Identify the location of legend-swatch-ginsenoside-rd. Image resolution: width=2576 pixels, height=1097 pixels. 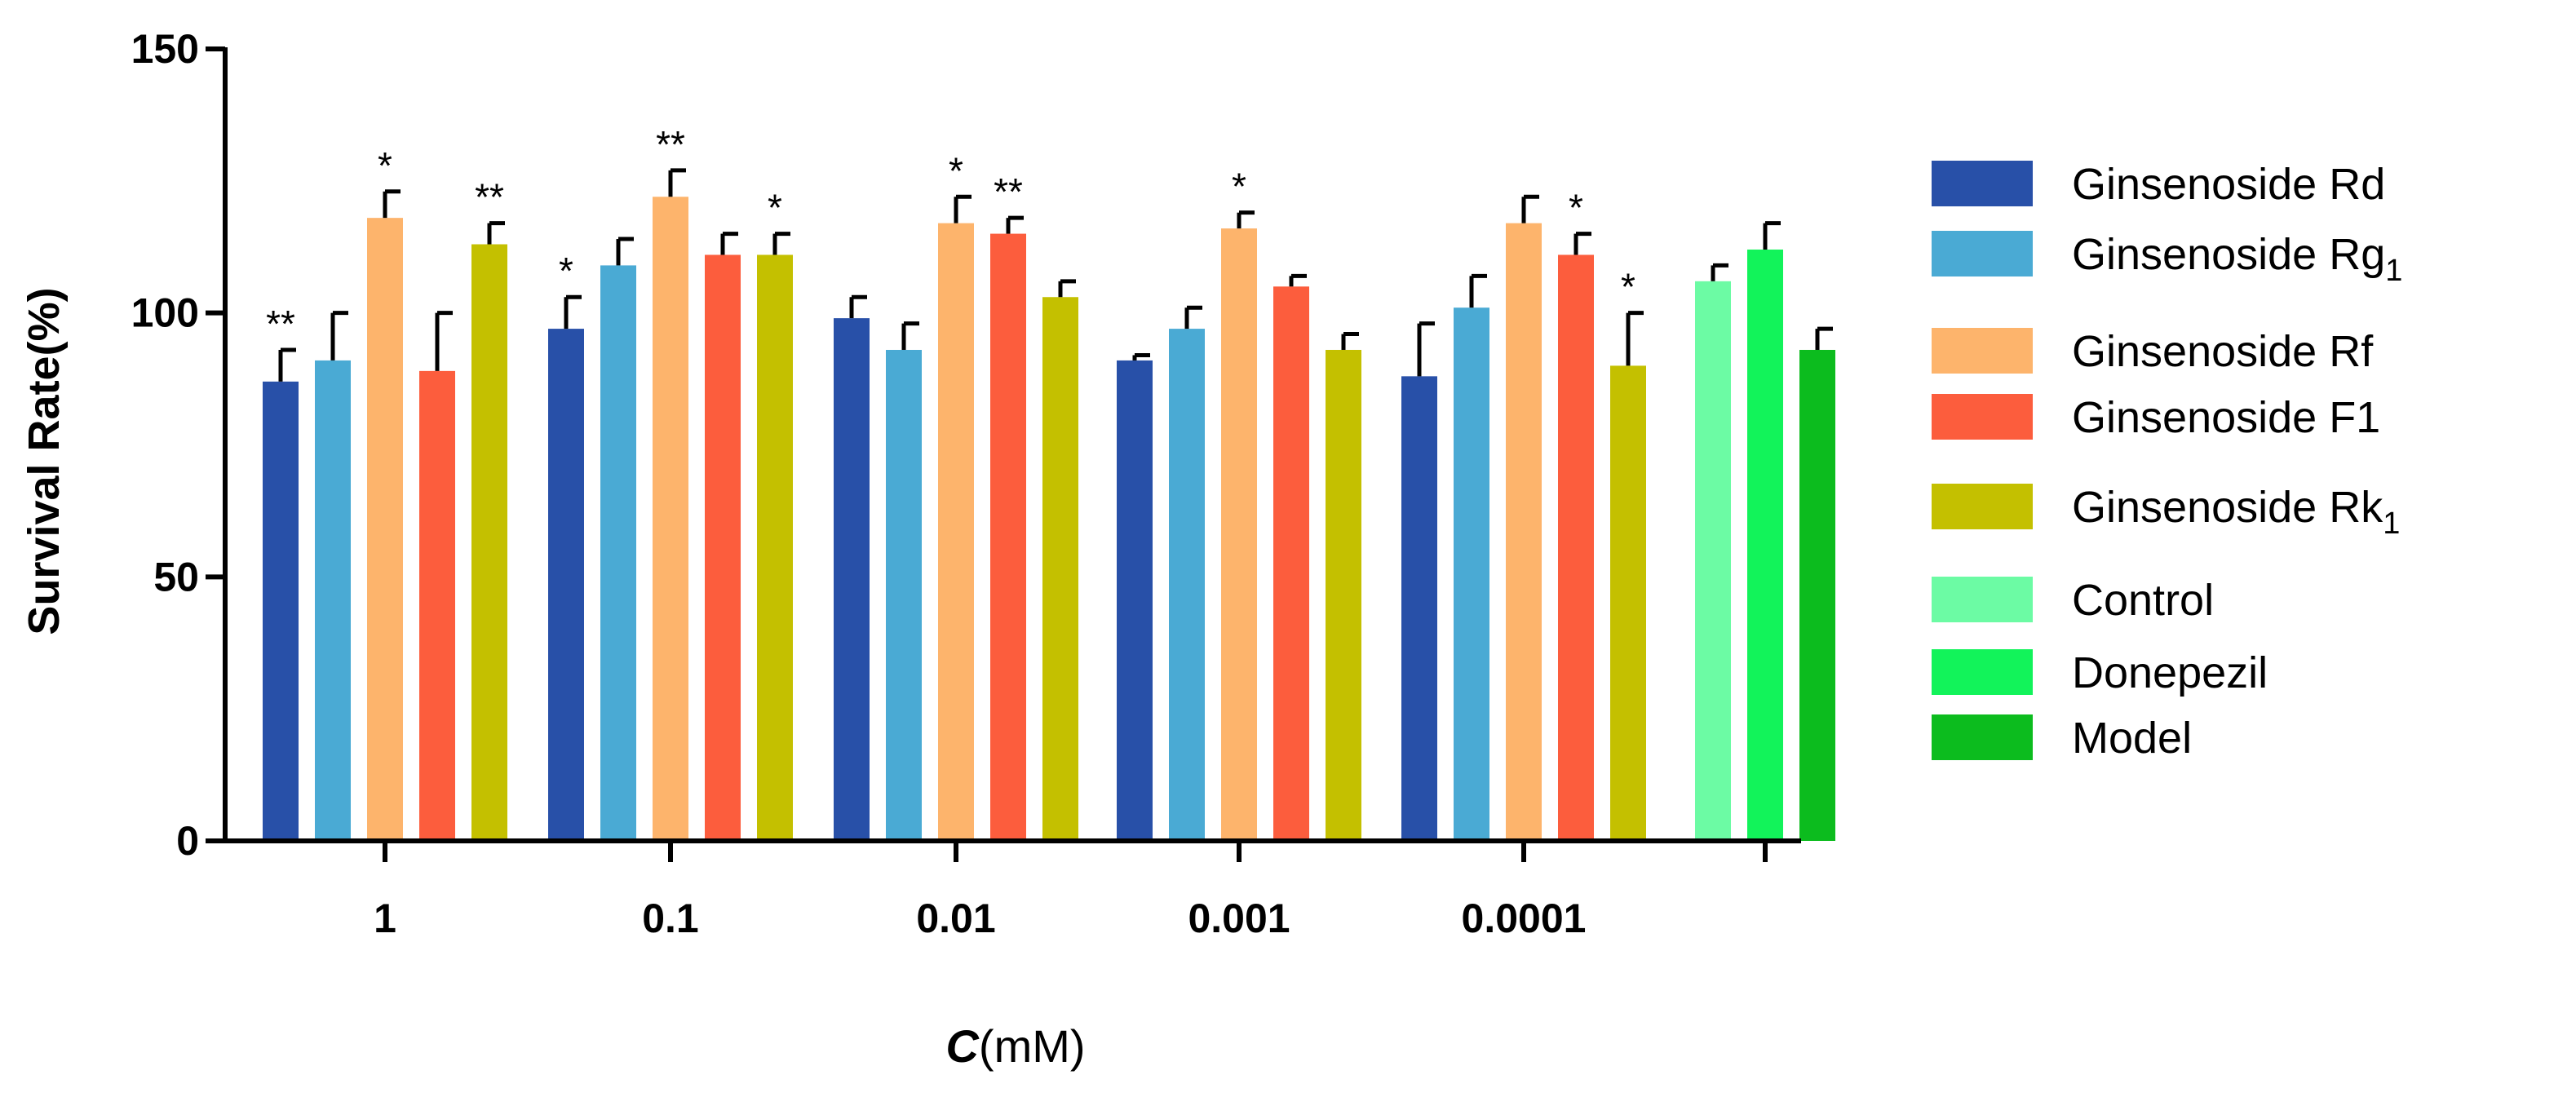
(1982, 183).